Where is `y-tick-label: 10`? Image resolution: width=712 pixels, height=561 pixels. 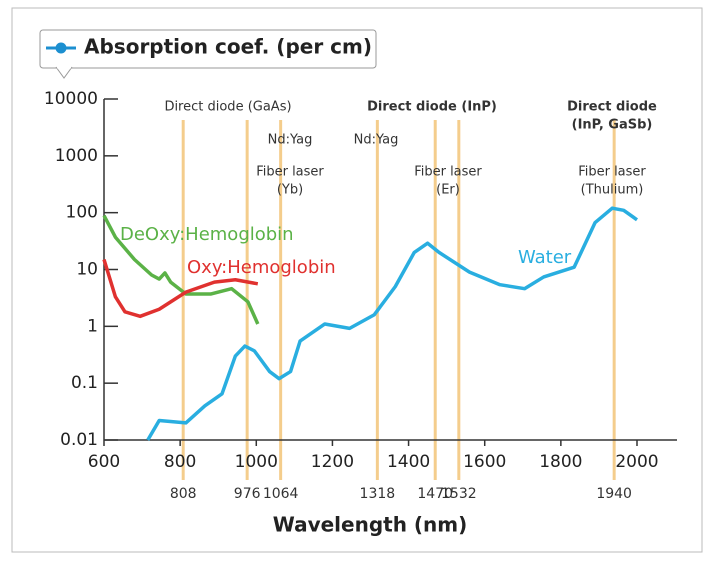
y-tick-label: 10 is located at coordinates (87, 270).